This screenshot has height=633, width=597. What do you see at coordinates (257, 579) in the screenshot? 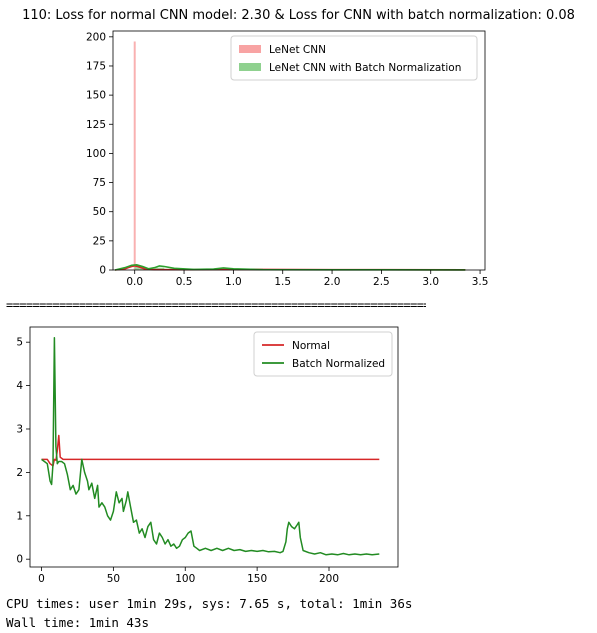
I see `x-tick-label: 150` at bounding box center [257, 579].